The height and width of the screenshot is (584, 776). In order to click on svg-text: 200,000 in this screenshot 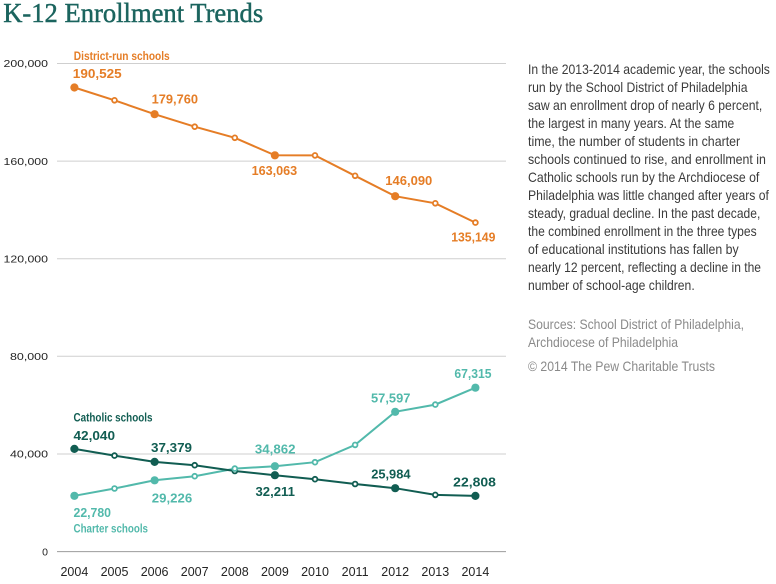, I will do `click(26, 64)`.